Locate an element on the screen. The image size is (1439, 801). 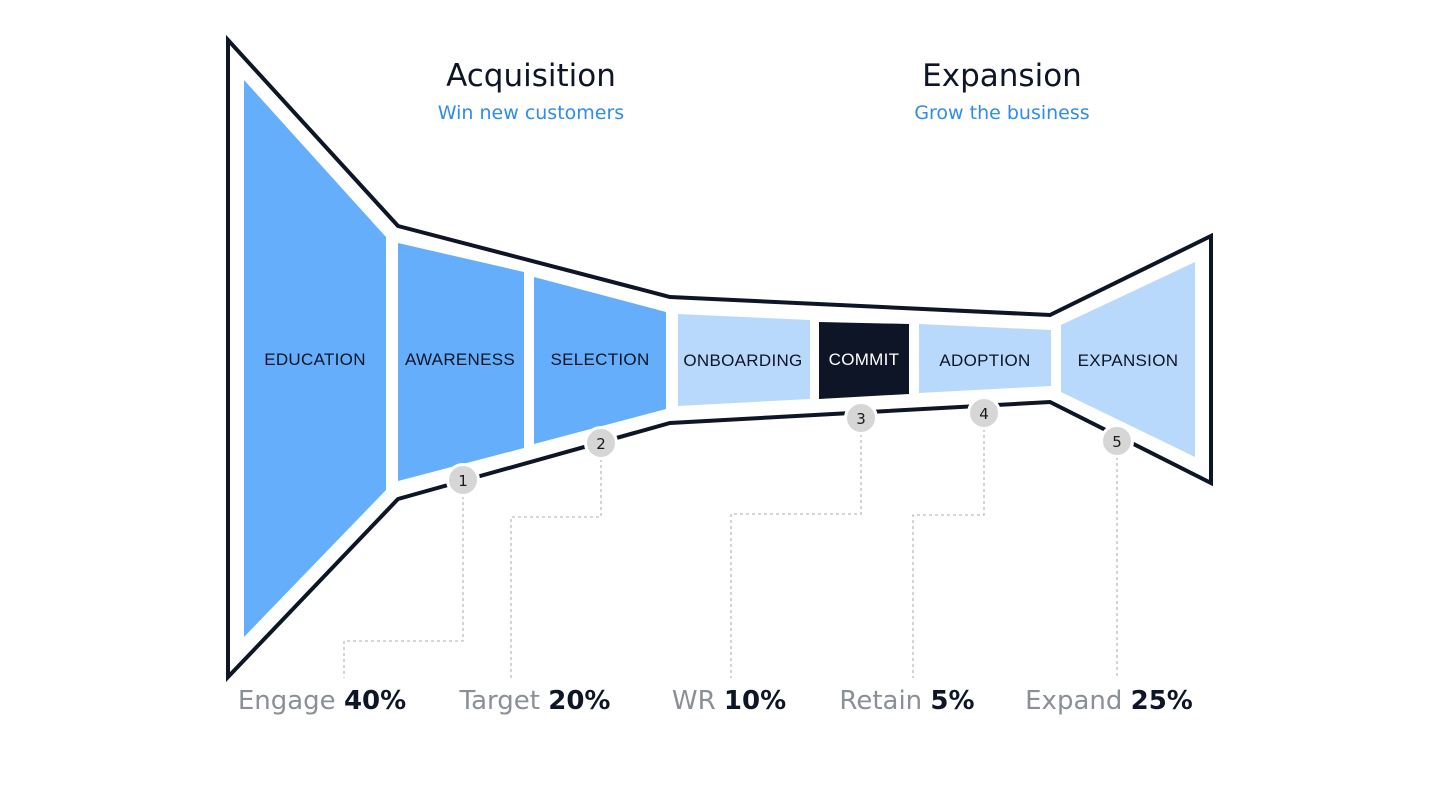
stage-label-selection: SELECTION is located at coordinates (599, 359).